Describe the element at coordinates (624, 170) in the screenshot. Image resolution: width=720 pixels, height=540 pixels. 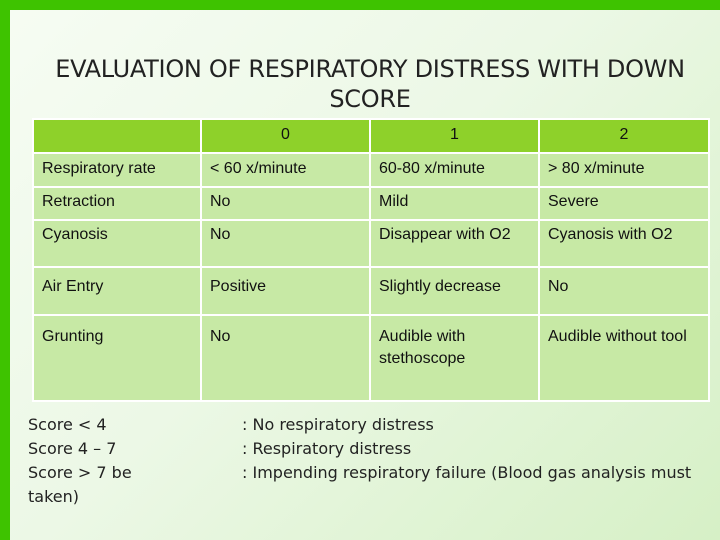
I see `table-cell: > 80 x/minute` at that location.